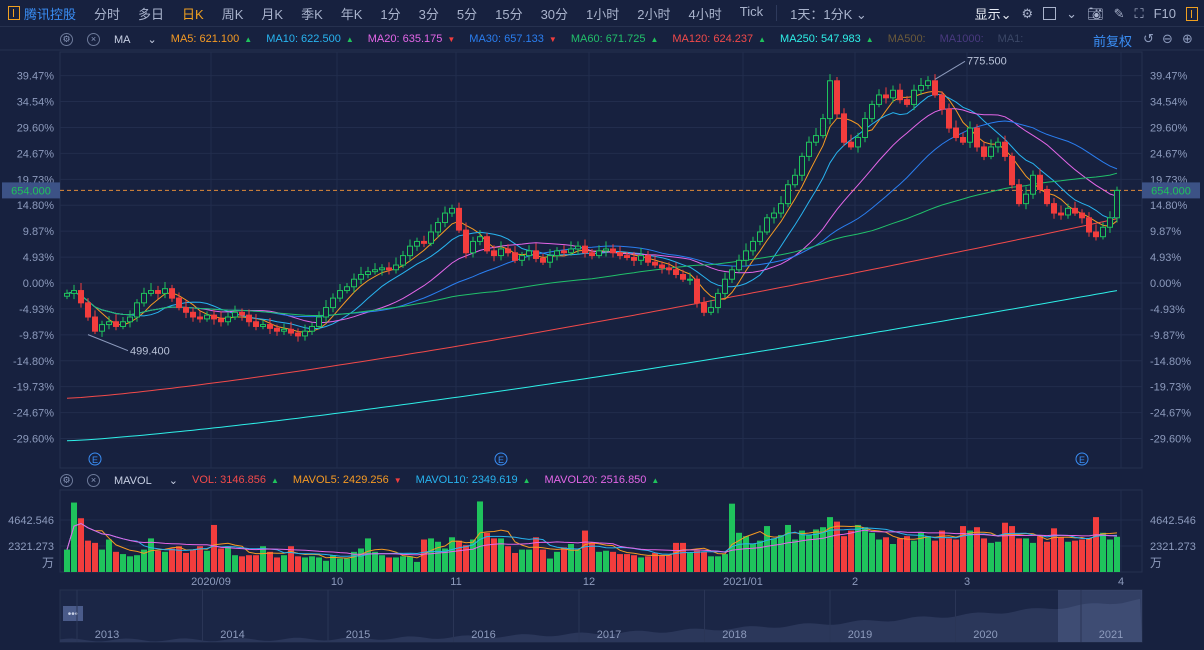 This screenshot has height=650, width=1204. Describe the element at coordinates (828, 14) in the screenshot. I see `interval-select: 1天：1分K ⌄` at that location.